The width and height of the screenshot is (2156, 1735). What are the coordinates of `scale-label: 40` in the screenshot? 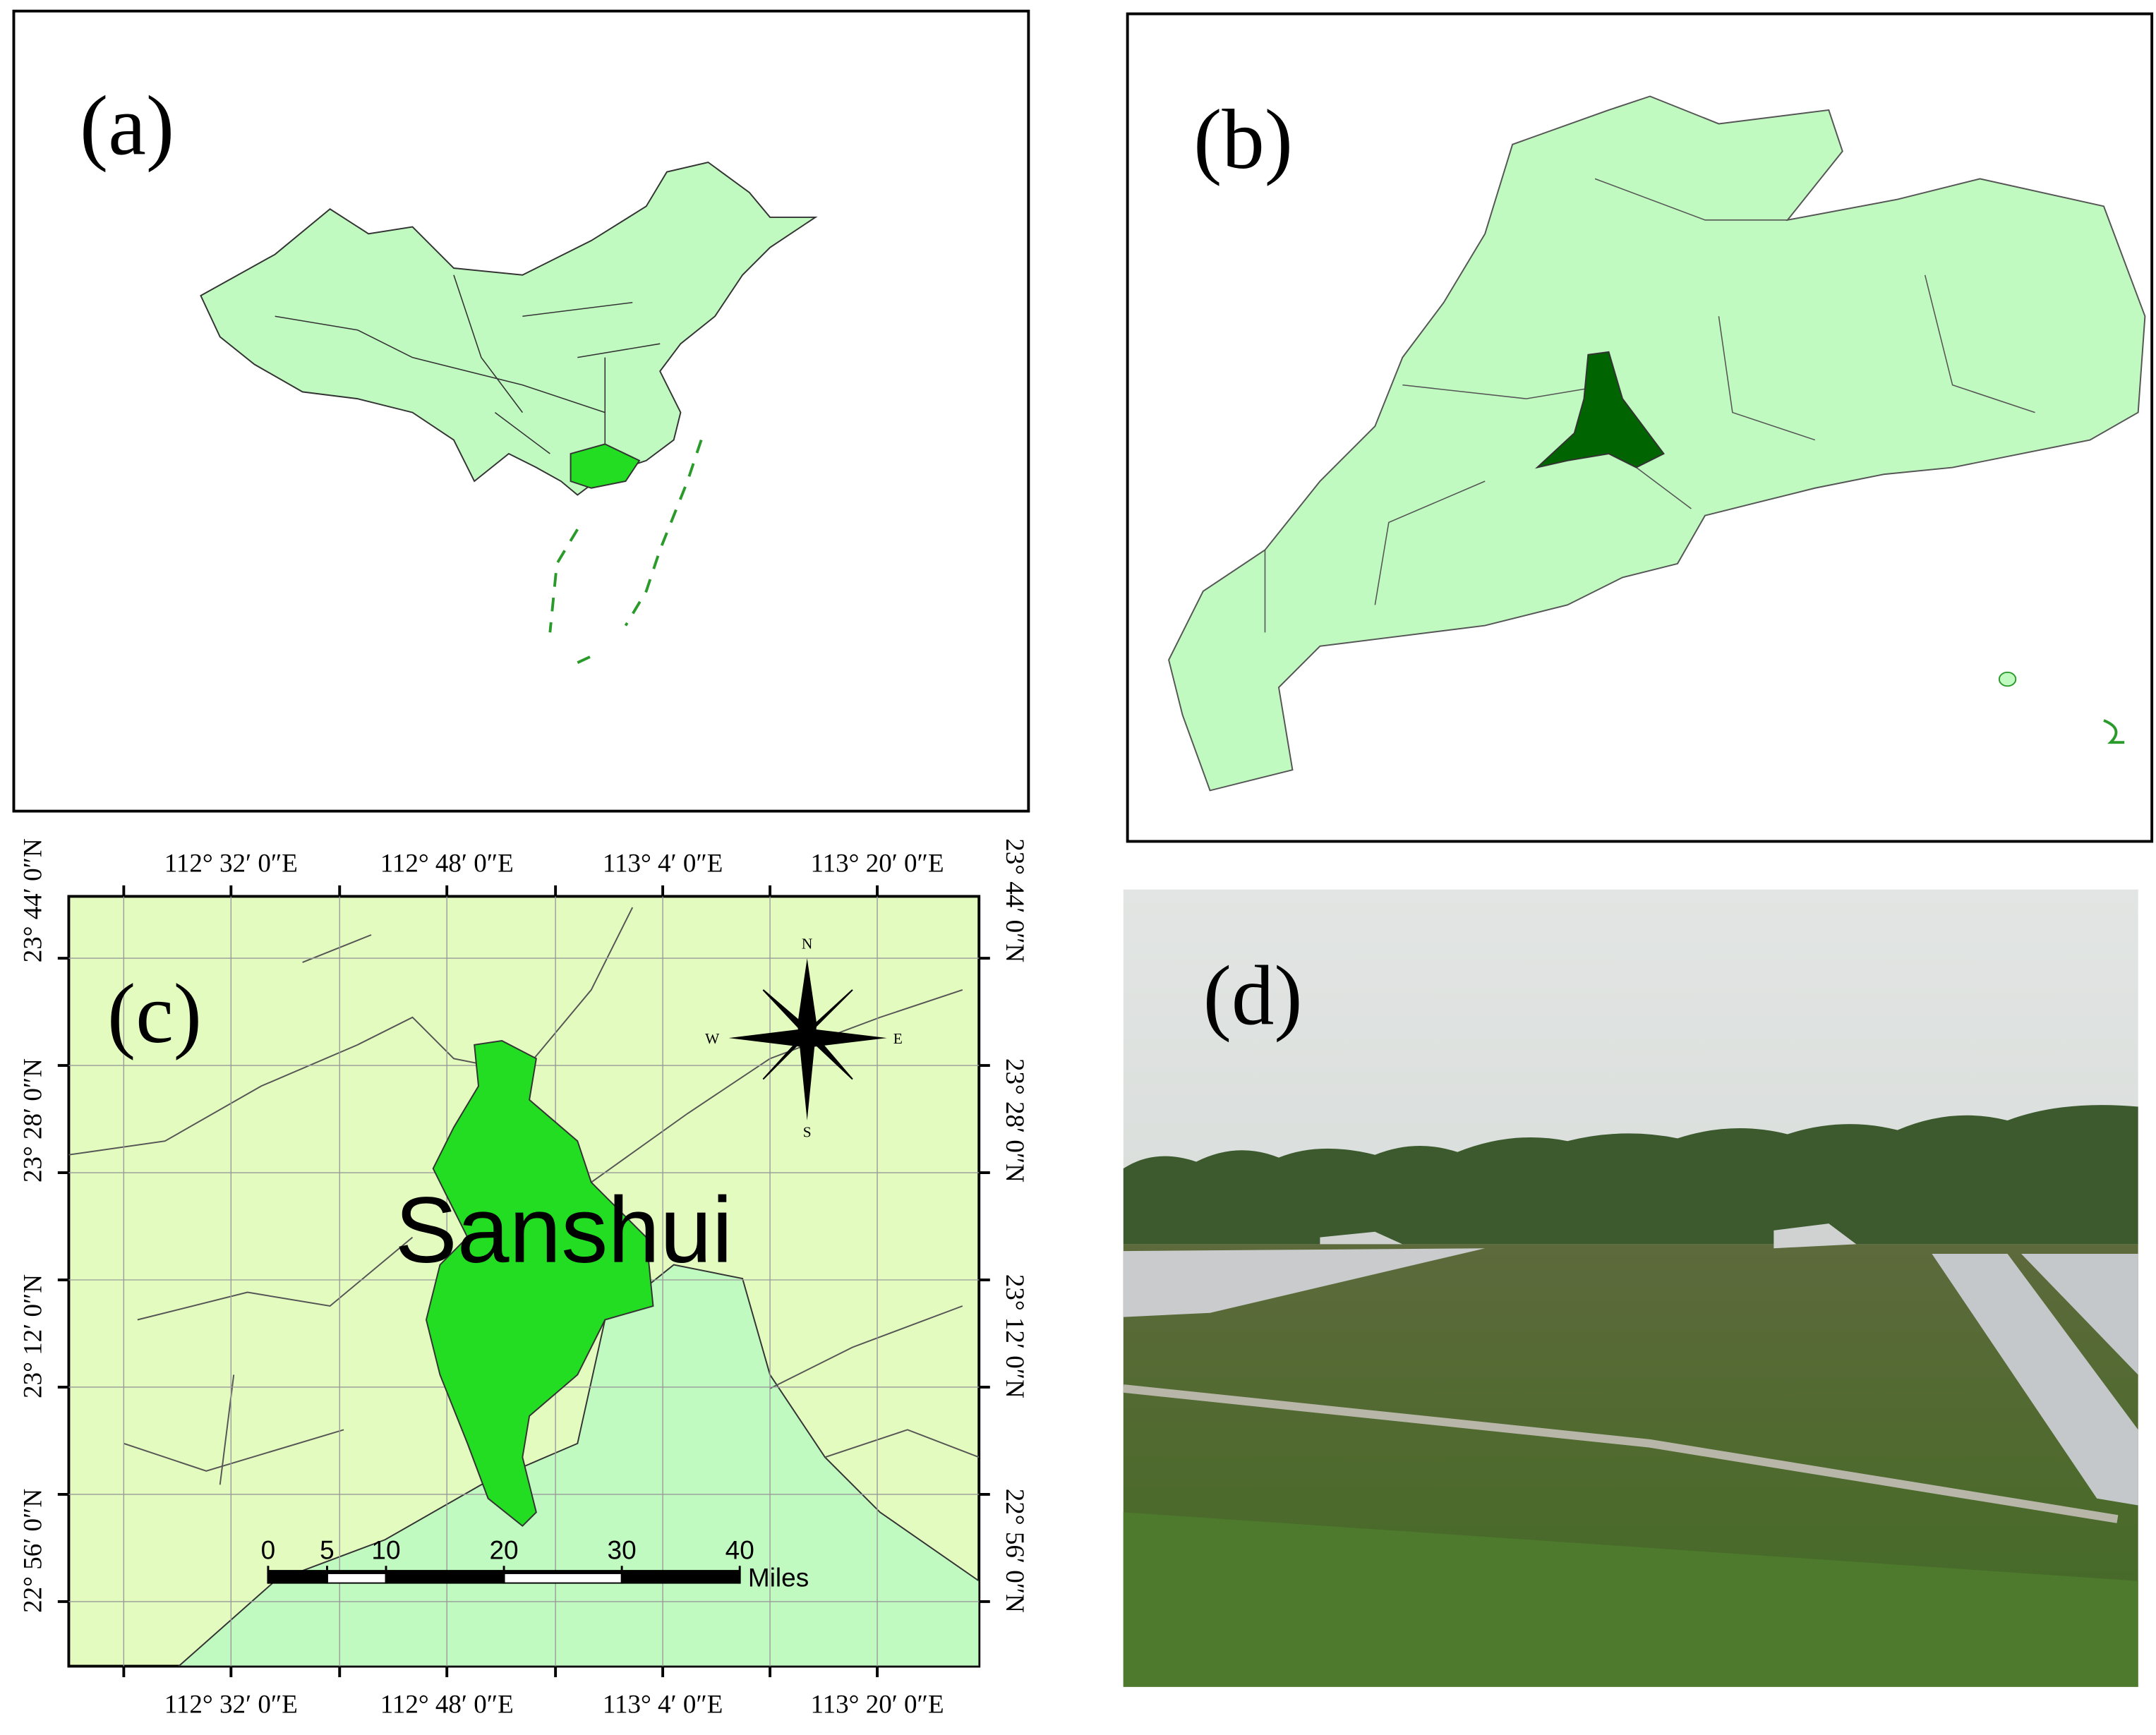 It's located at (739, 1550).